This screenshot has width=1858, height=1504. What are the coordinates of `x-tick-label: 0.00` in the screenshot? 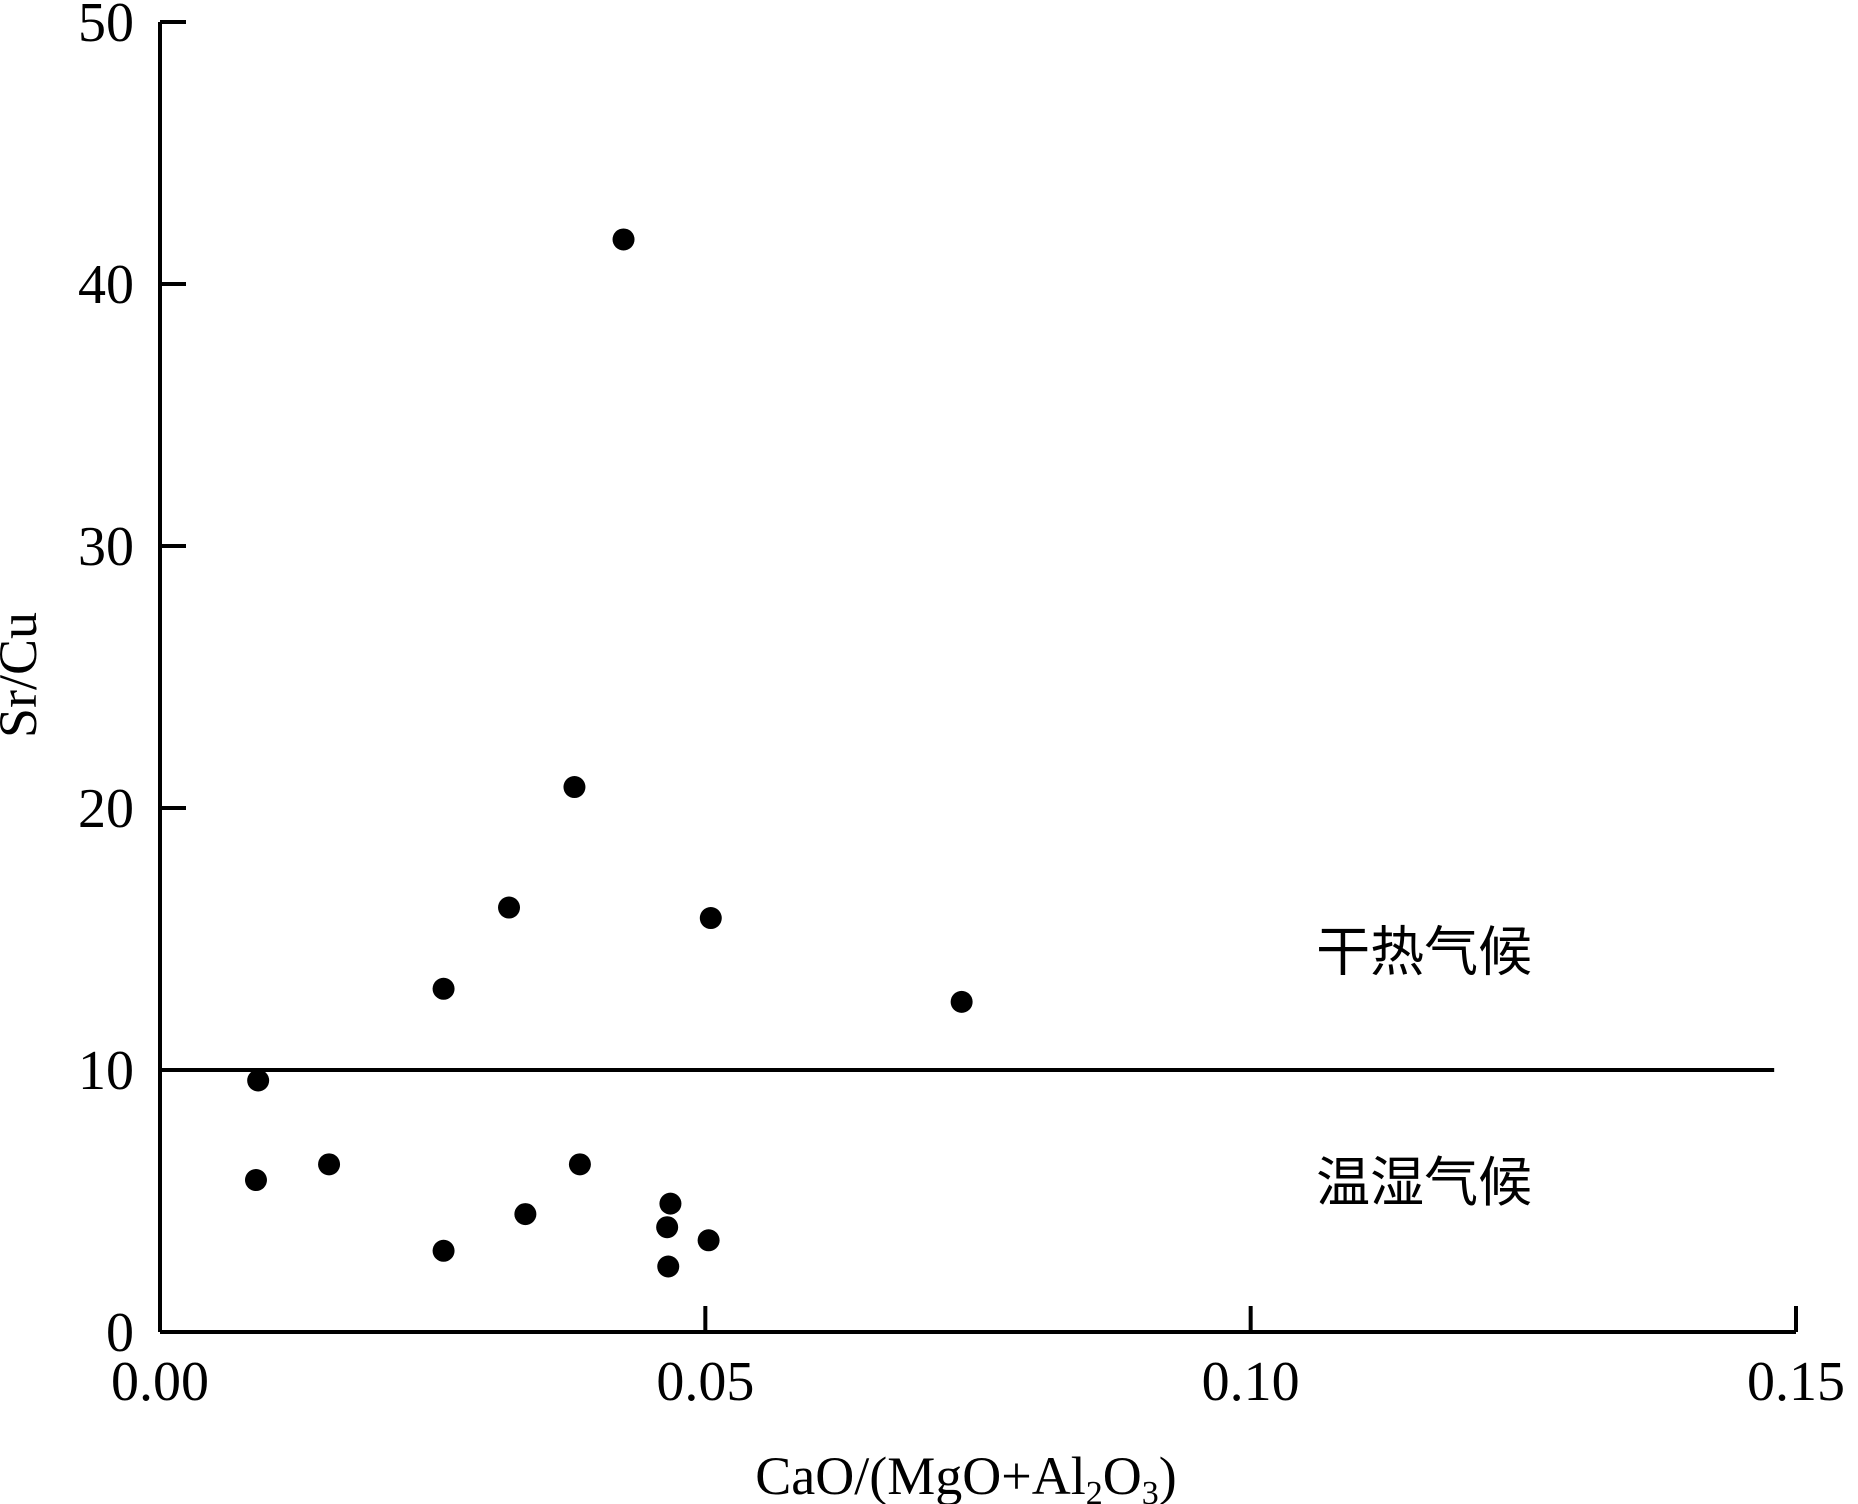 It's located at (160, 1382).